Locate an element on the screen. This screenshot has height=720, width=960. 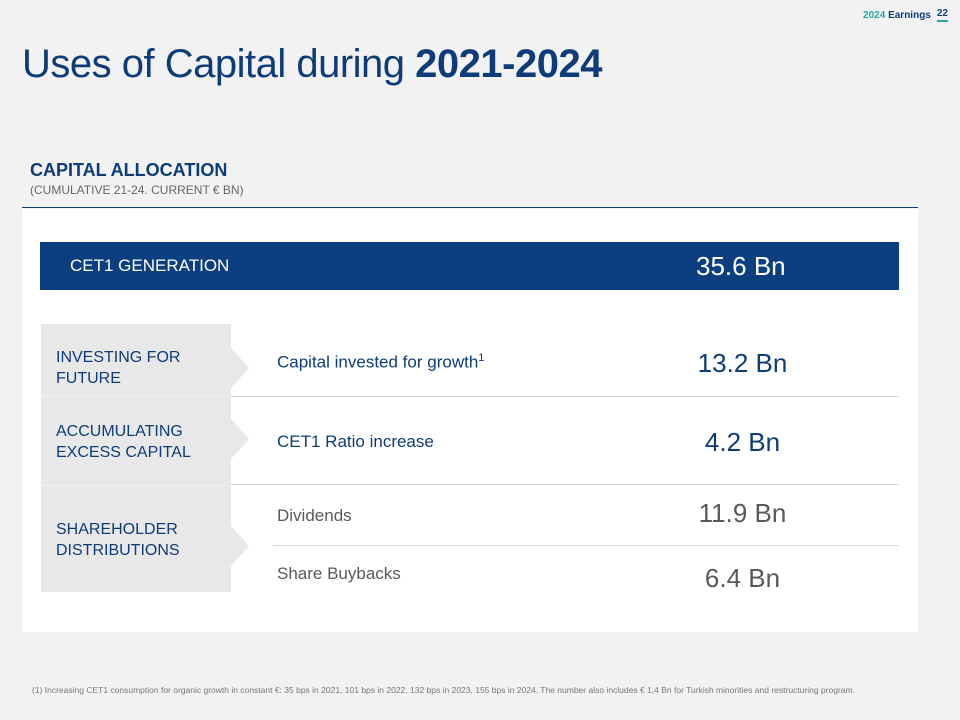
row-value-dividends: 11.9 Bn is located at coordinates (742, 513).